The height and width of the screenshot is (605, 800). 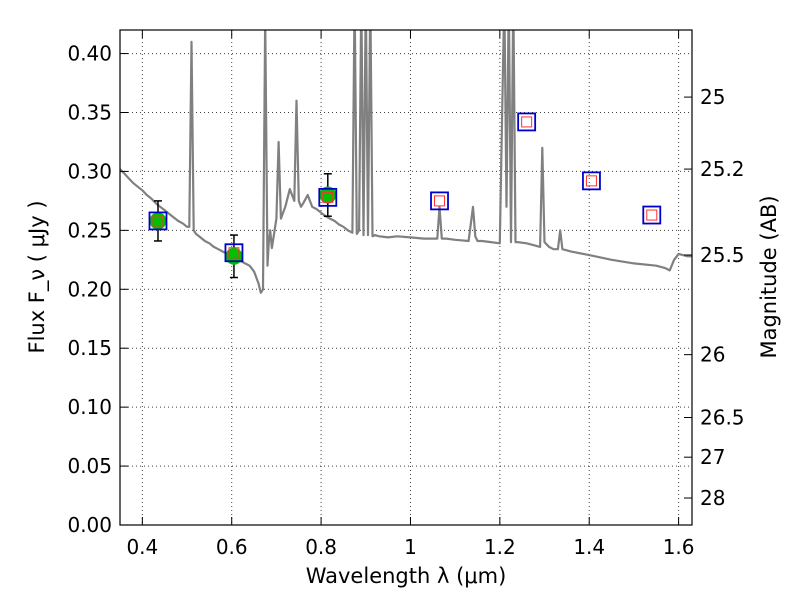 I want to click on x-tick-label: 1.2, so click(x=500, y=547).